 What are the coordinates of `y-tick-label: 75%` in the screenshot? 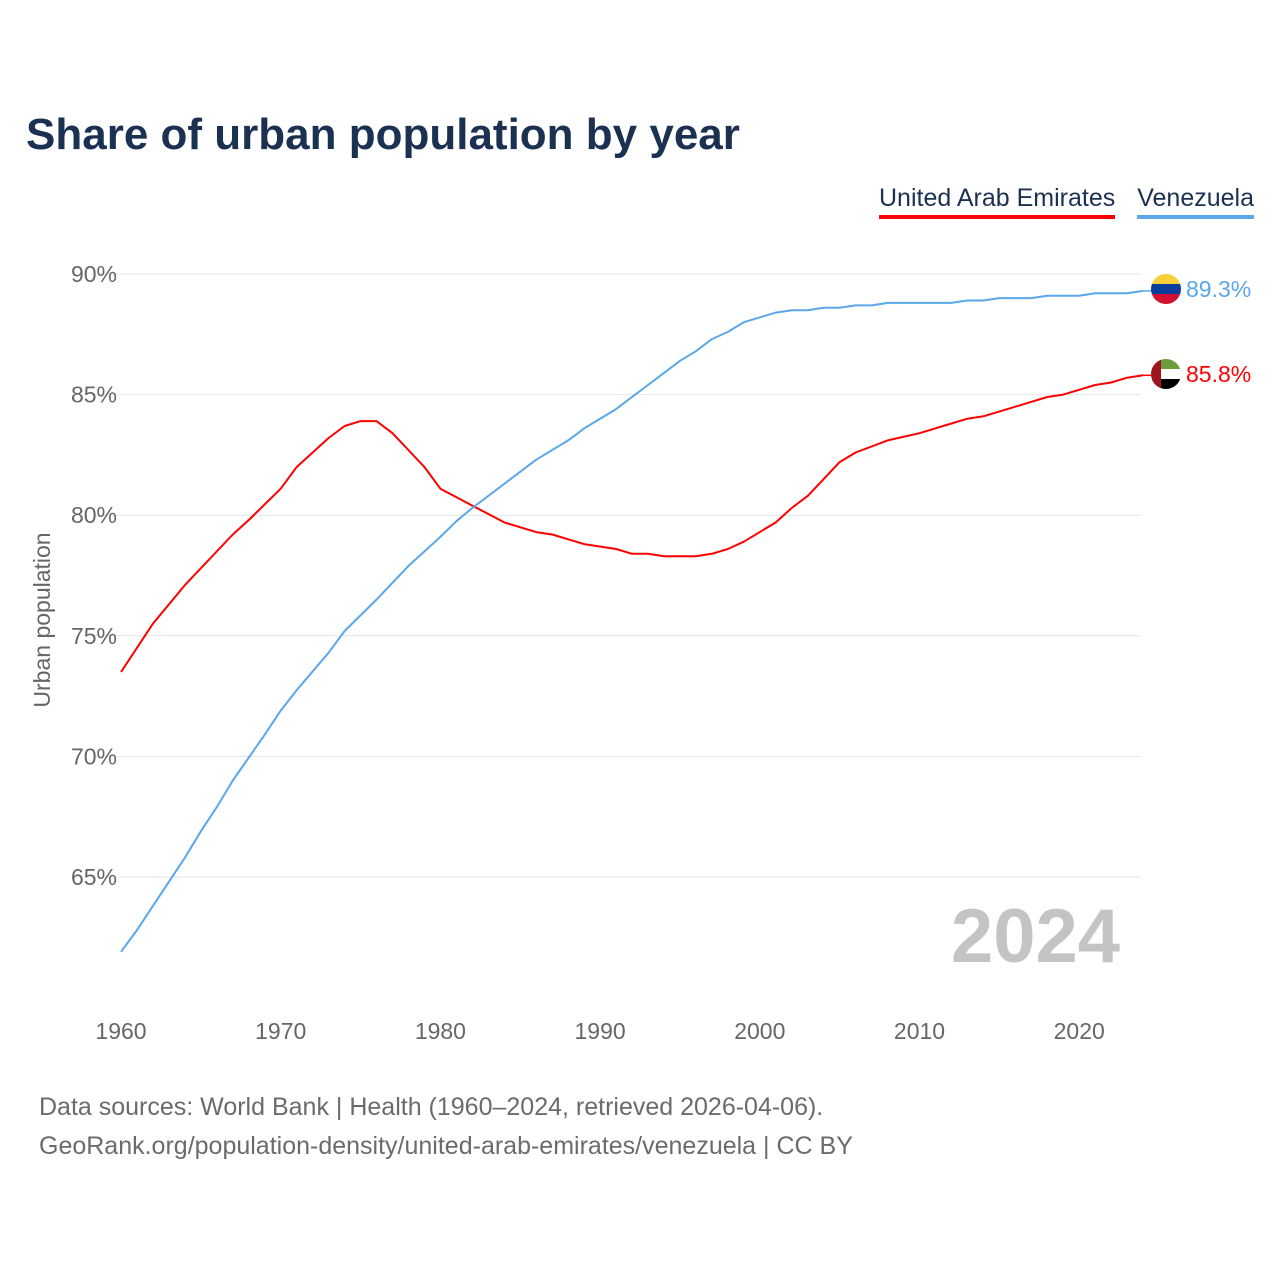 It's located at (94, 636).